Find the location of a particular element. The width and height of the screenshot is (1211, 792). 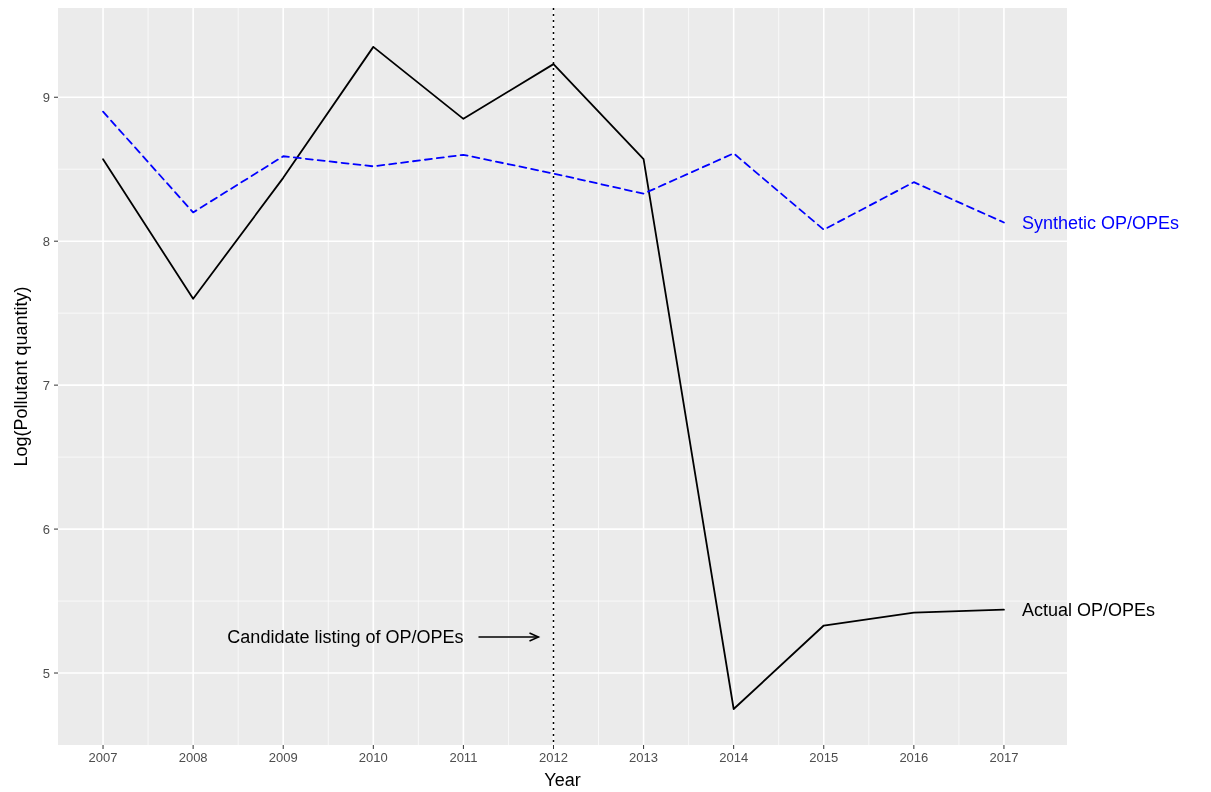

y-tick-label: 6 is located at coordinates (46, 529).